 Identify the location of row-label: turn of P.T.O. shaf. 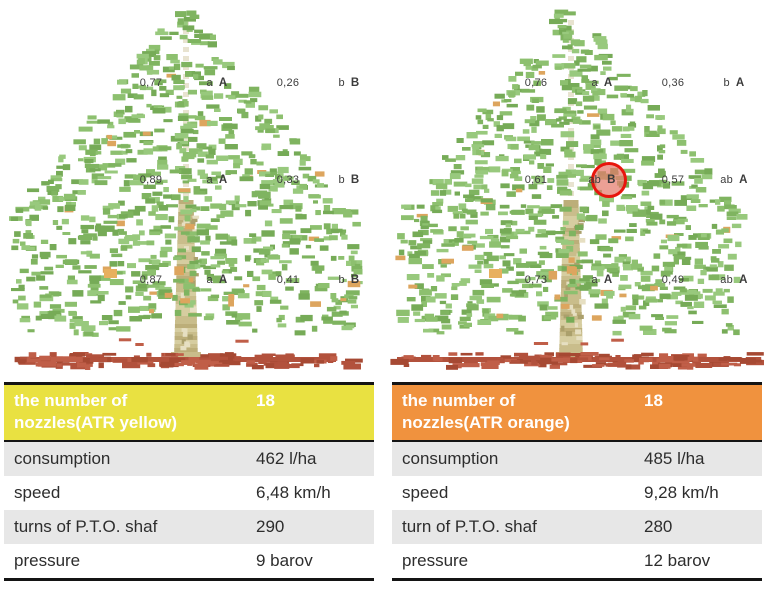
(469, 526).